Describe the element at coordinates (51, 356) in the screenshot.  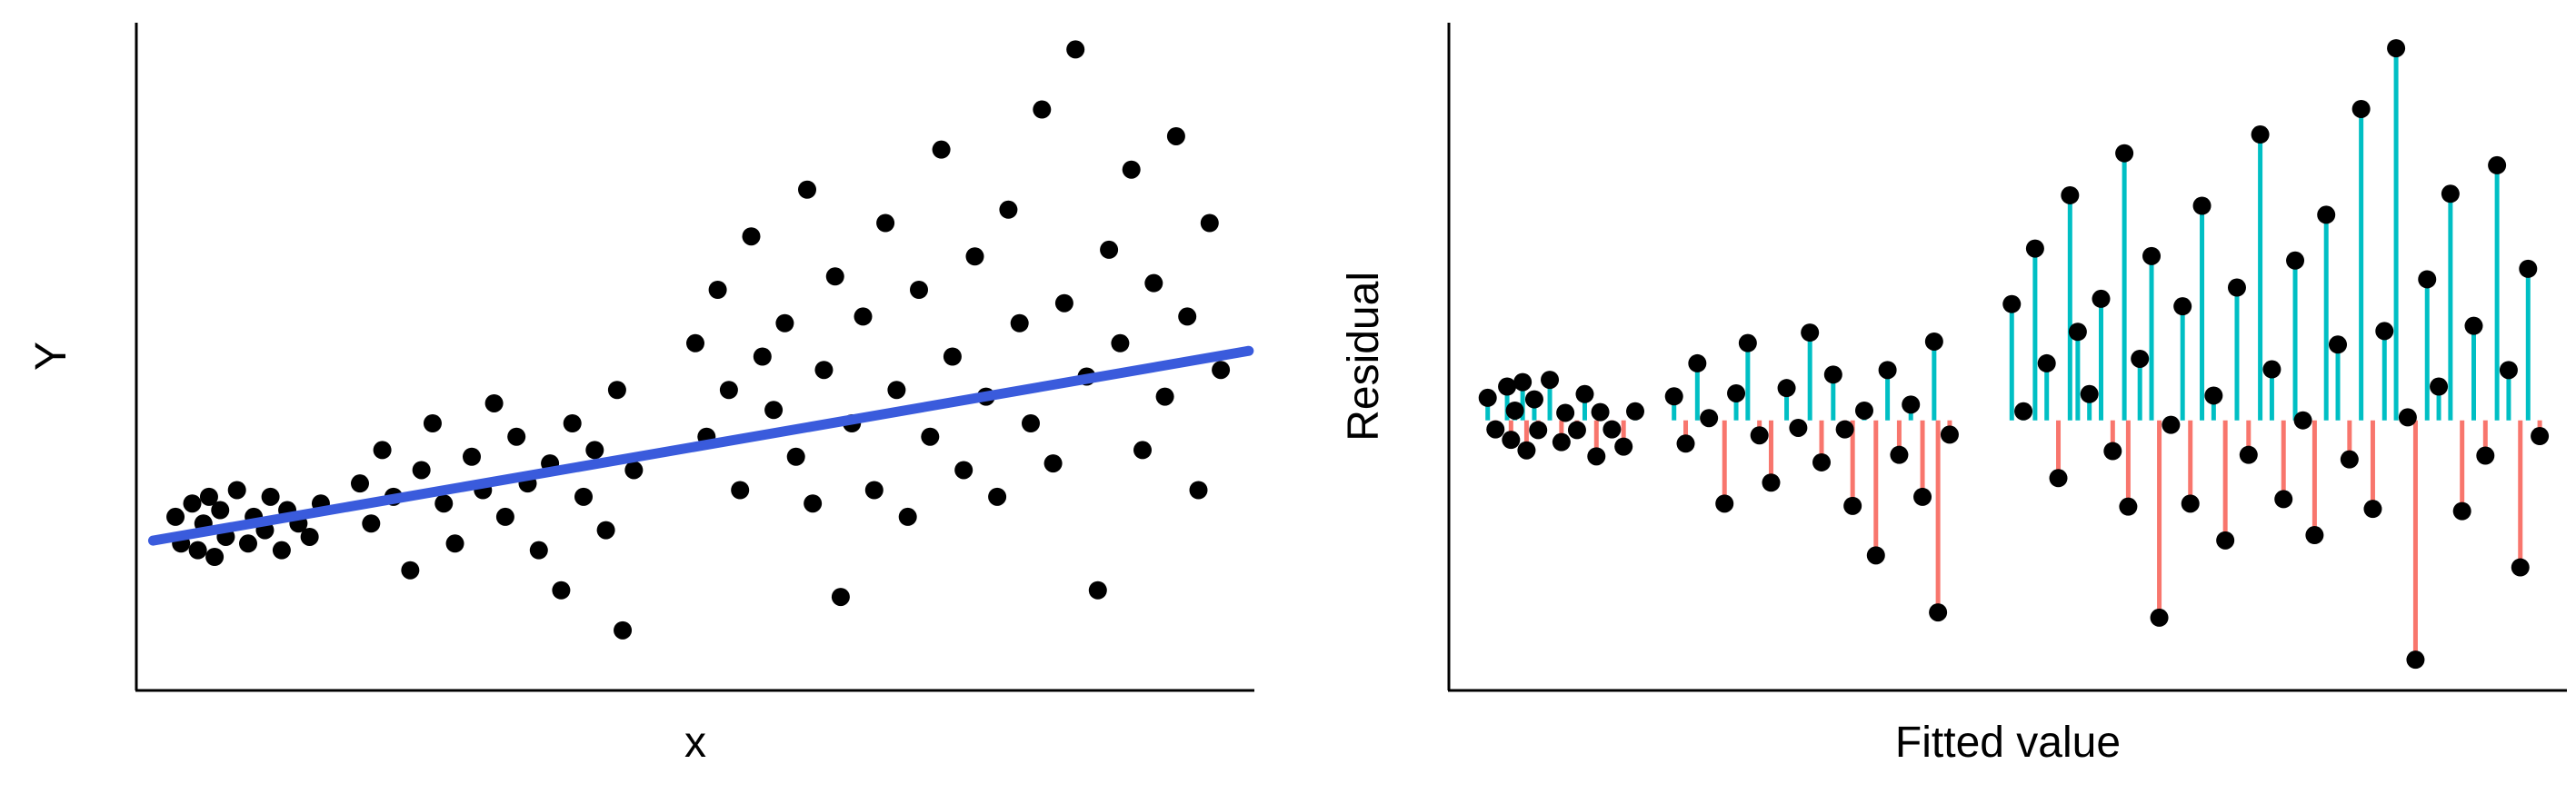
I see `y-axis-label-wrap: Y` at that location.